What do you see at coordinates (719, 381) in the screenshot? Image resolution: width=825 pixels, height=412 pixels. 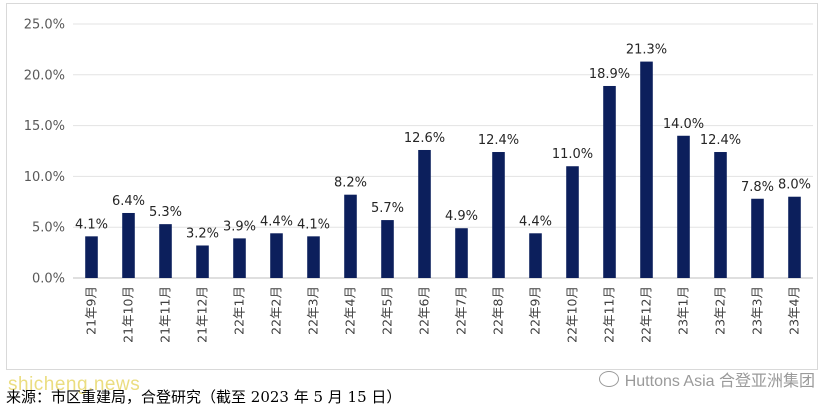 I see `brand-text: Huttons Asia 合登亚洲集团` at bounding box center [719, 381].